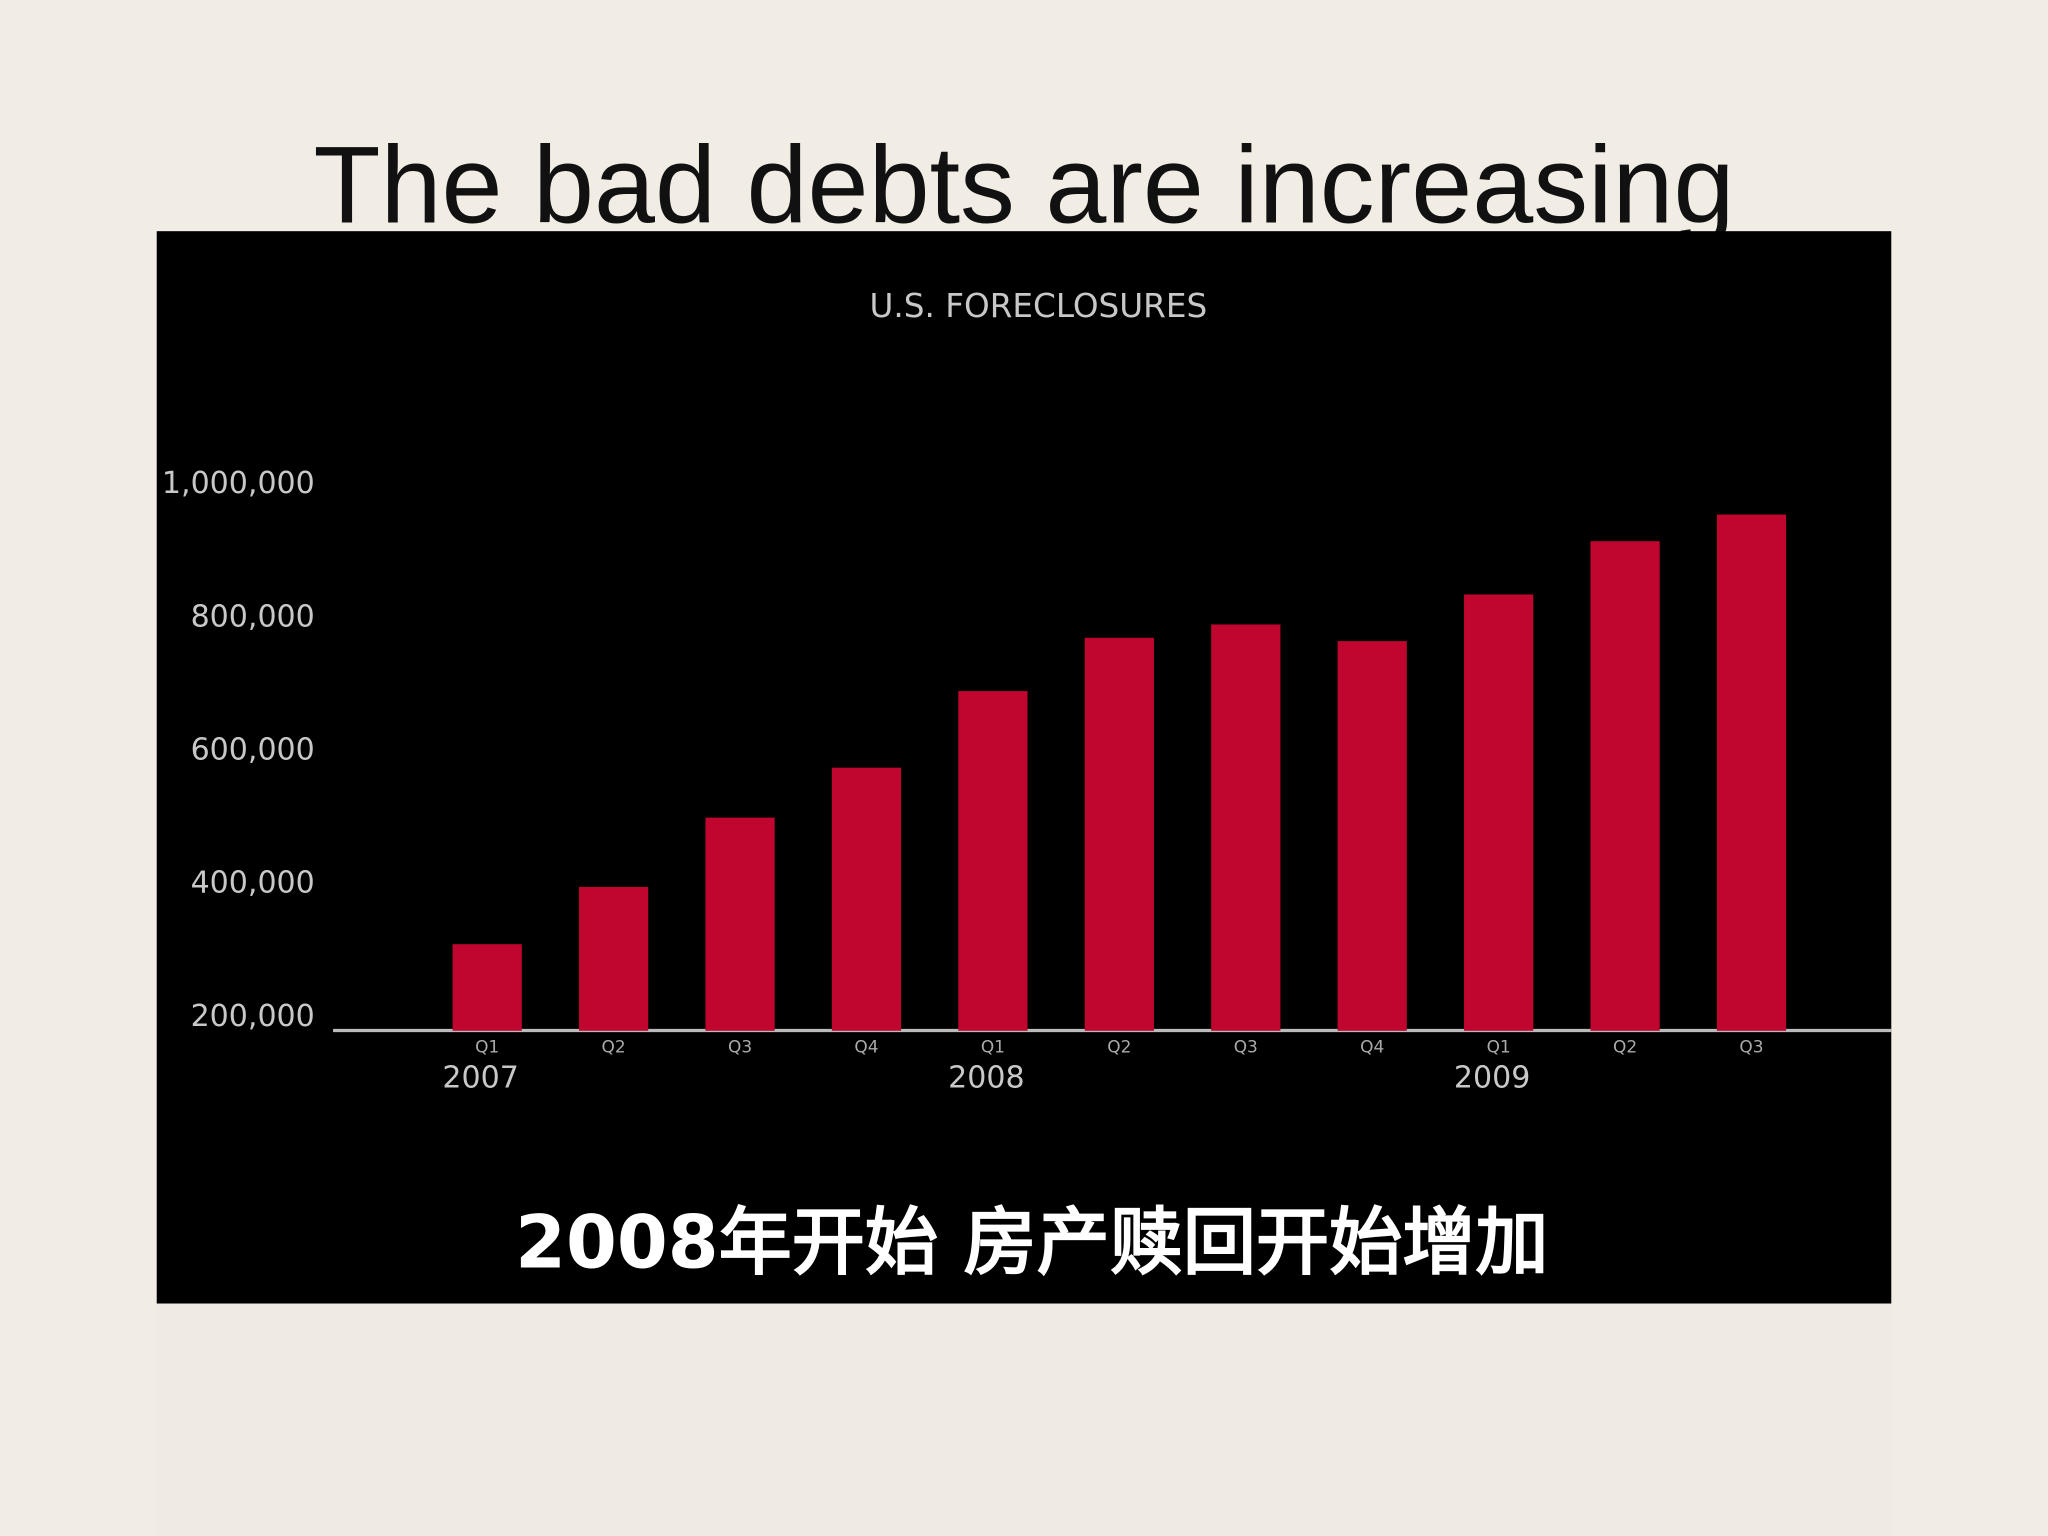 The width and height of the screenshot is (2048, 1536). Describe the element at coordinates (1024, 1419) in the screenshot. I see `slide-lower-panel` at that location.